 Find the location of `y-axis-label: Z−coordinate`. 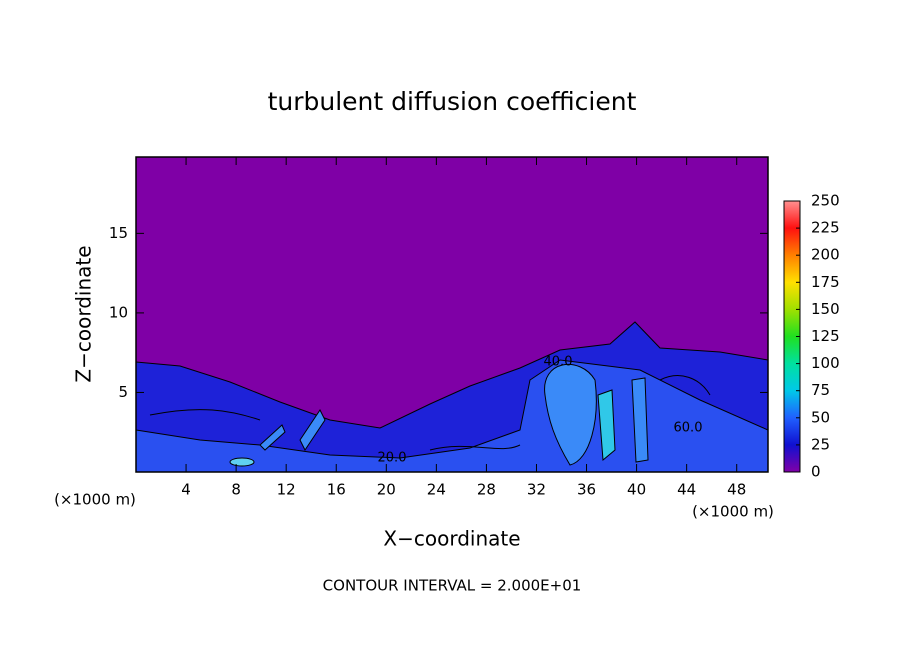

y-axis-label: Z−coordinate is located at coordinates (84, 313).